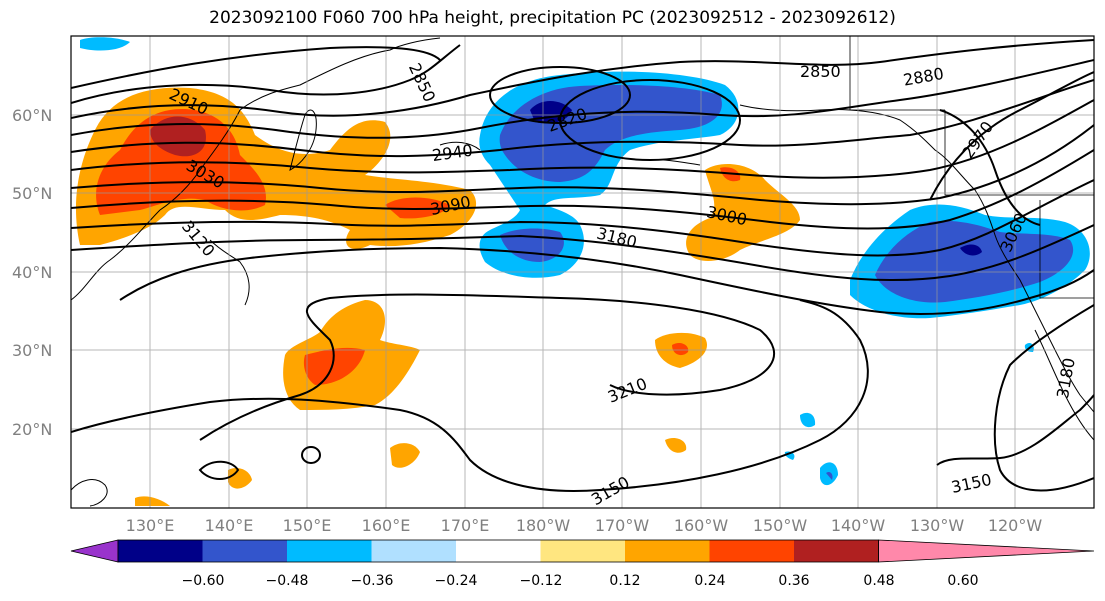 Image resolution: width=1105 pixels, height=601 pixels. I want to click on contour-label: 2850, so click(820, 71).